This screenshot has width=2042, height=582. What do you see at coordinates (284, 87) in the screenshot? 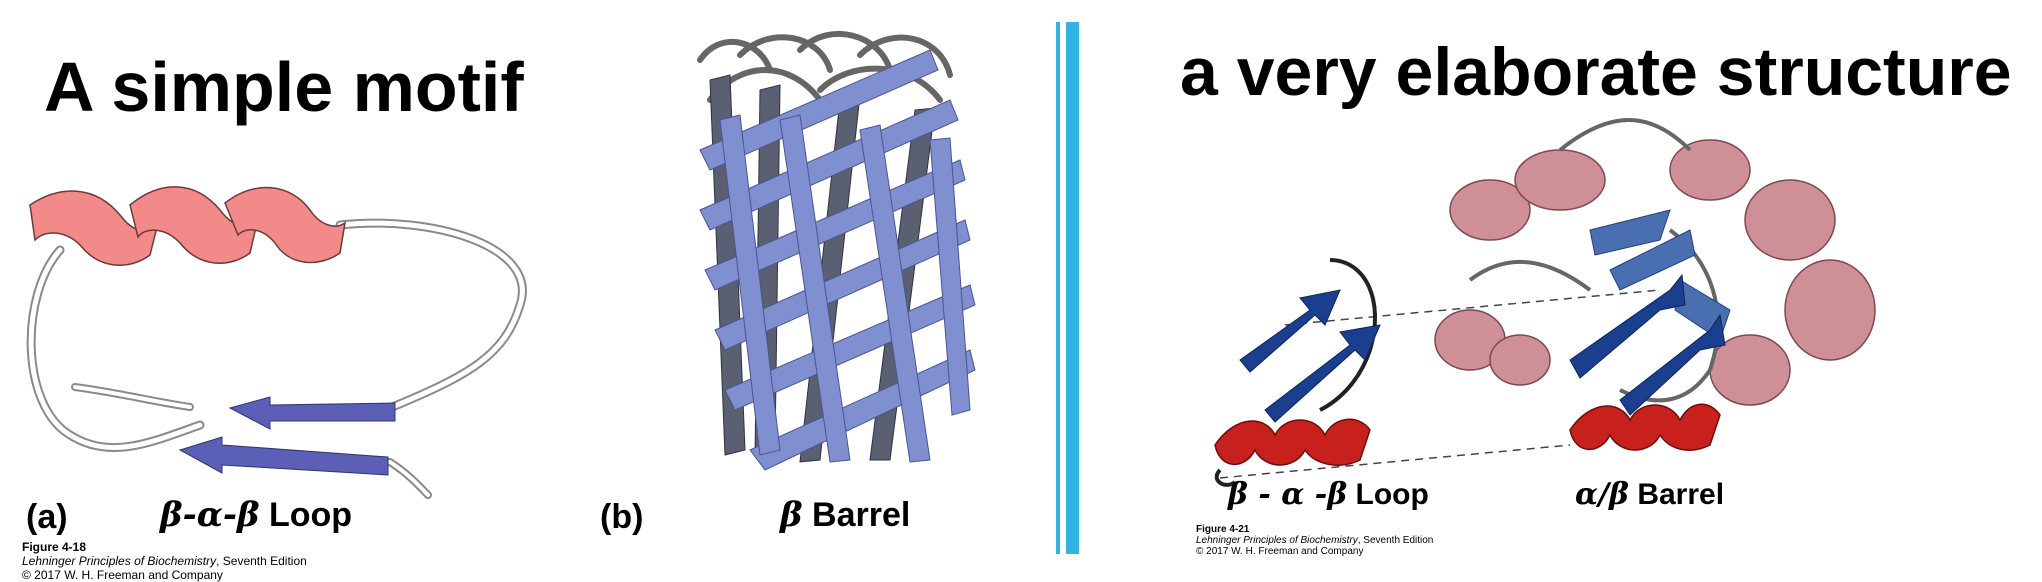
I see `left-title: A simple motif` at bounding box center [284, 87].